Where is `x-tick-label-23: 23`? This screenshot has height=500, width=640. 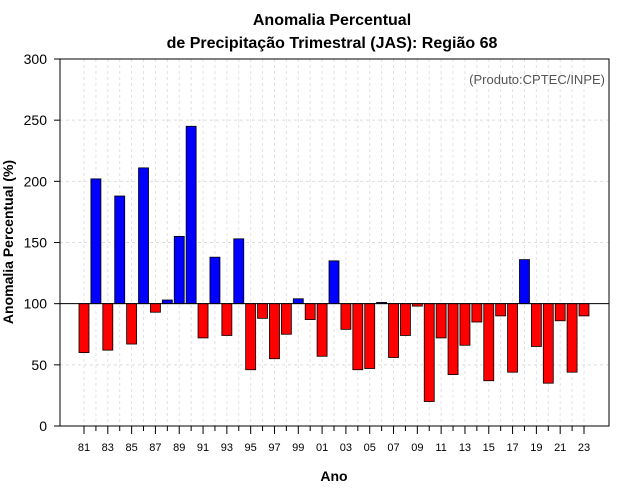 x-tick-label-23: 23 is located at coordinates (584, 448).